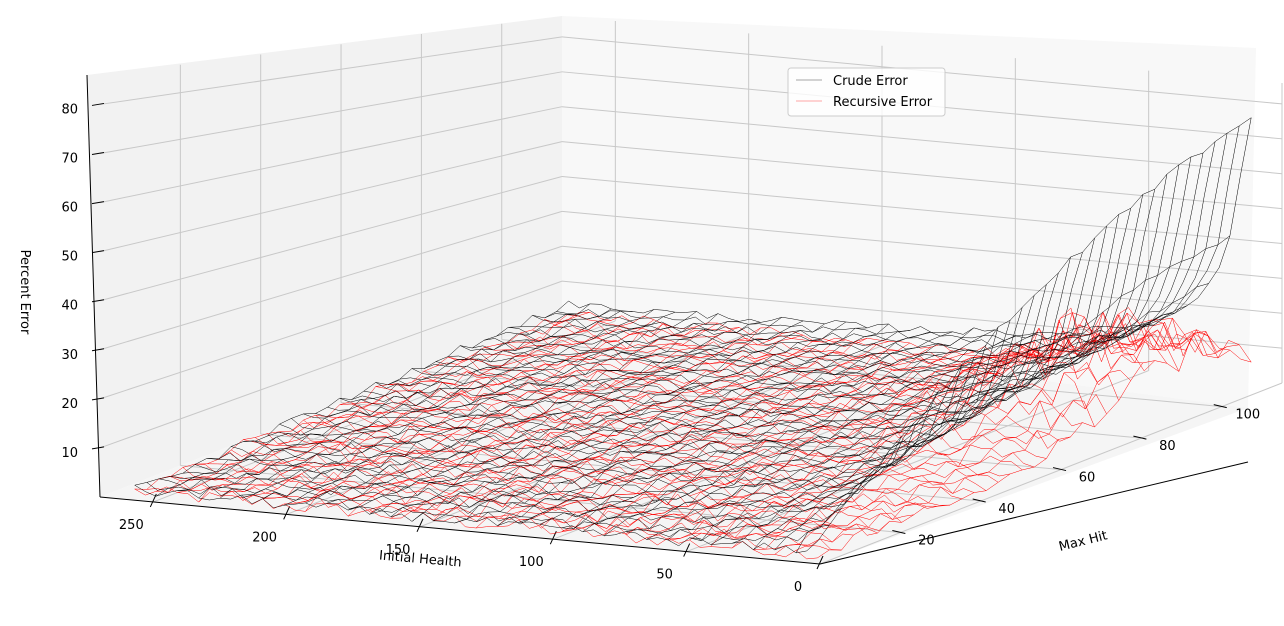  I want to click on z-axis-label: Percent Error, so click(24, 292).